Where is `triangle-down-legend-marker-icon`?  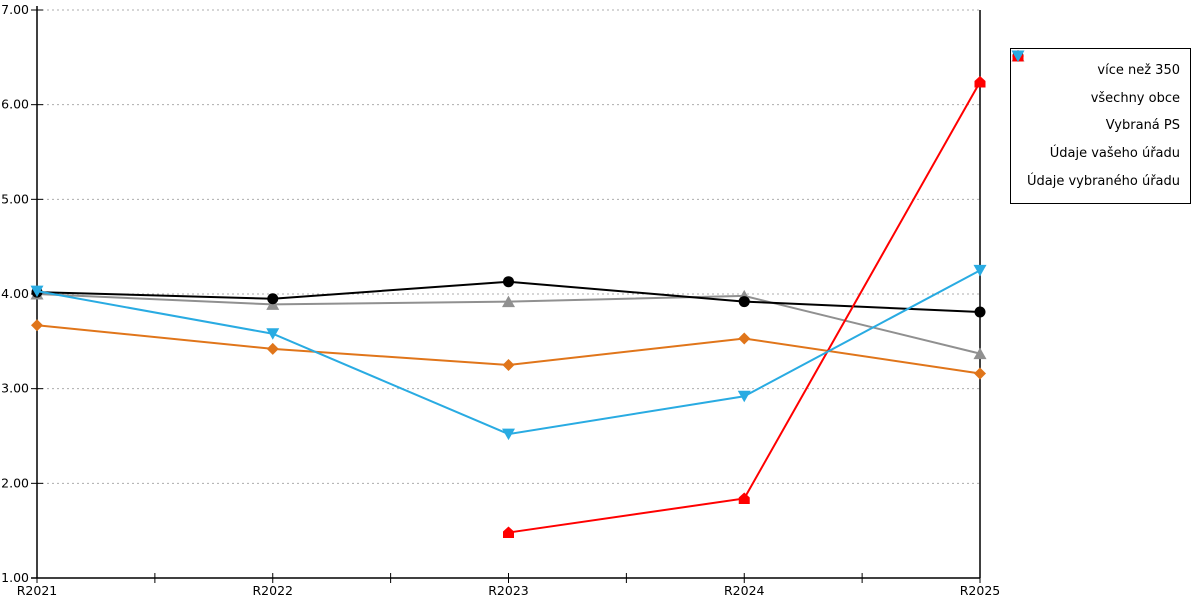
triangle-down-legend-marker-icon is located at coordinates (1018, 56).